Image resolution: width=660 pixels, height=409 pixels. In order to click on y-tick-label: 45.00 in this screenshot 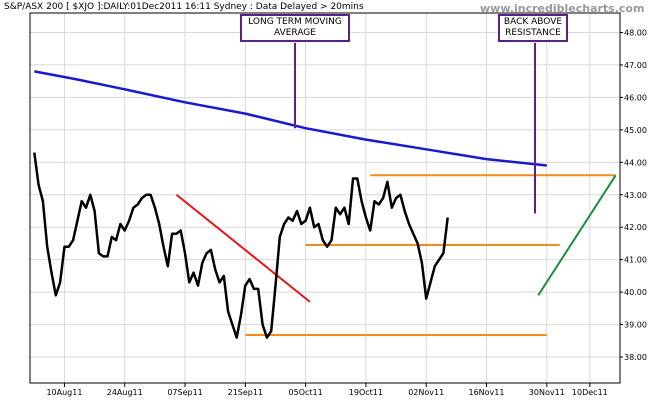, I will do `click(635, 130)`.